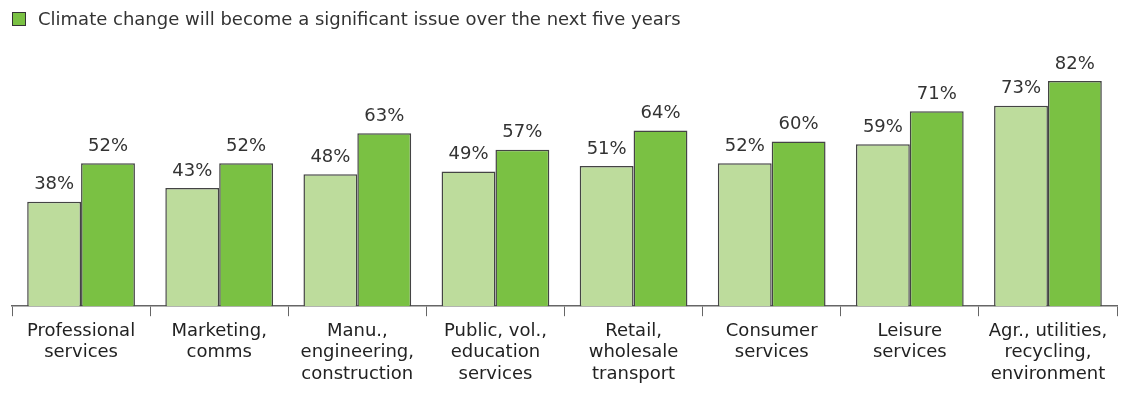 The image size is (1129, 403). I want to click on x-tick-label: Retail, wholesale transport, so click(633, 350).